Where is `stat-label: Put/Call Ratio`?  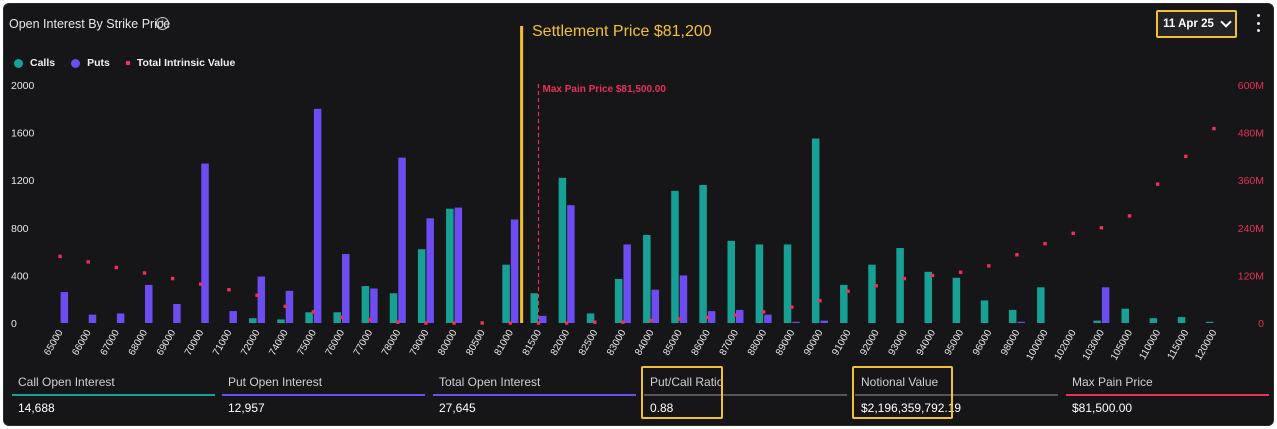
stat-label: Put/Call Ratio is located at coordinates (687, 382).